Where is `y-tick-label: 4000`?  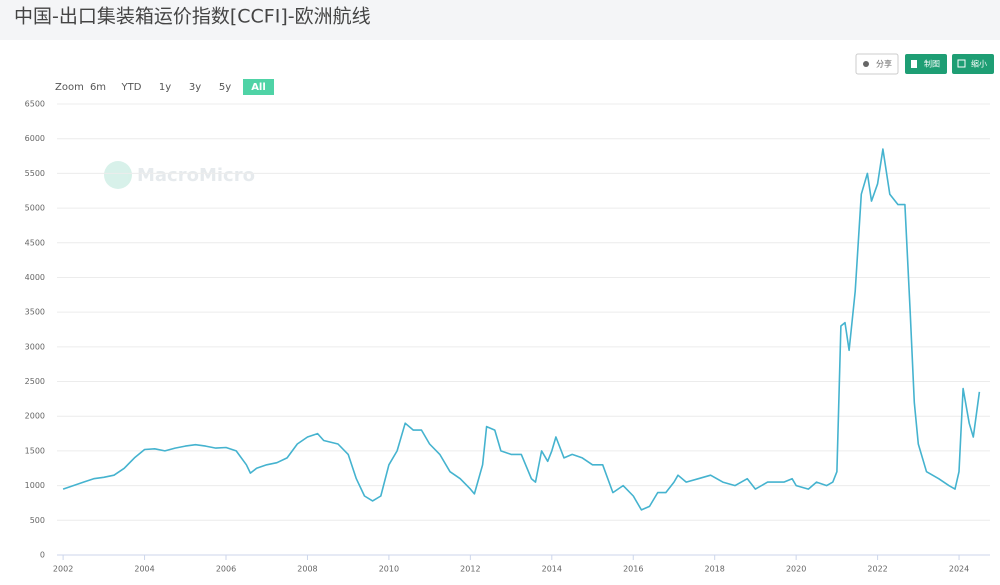
y-tick-label: 4000 is located at coordinates (35, 277).